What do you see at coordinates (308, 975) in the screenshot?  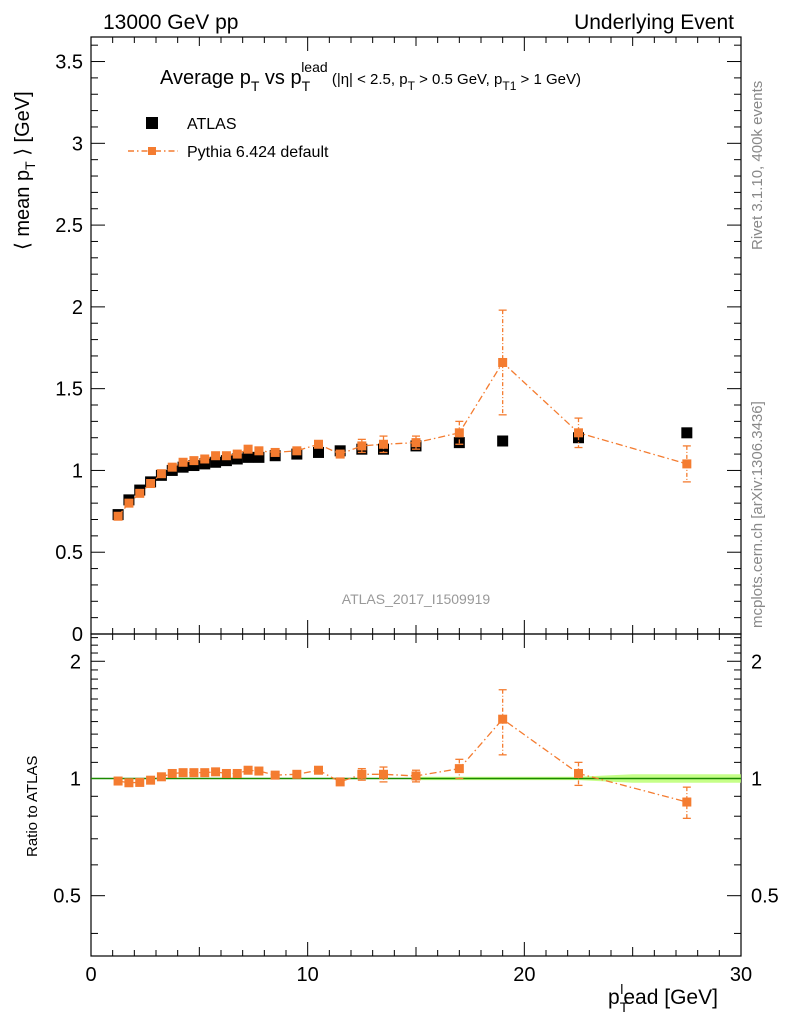 I see `x-tick-label: 10` at bounding box center [308, 975].